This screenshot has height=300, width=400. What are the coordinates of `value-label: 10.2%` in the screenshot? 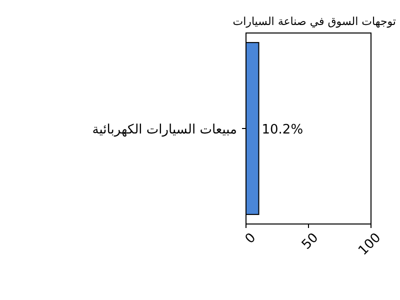 It's located at (283, 130).